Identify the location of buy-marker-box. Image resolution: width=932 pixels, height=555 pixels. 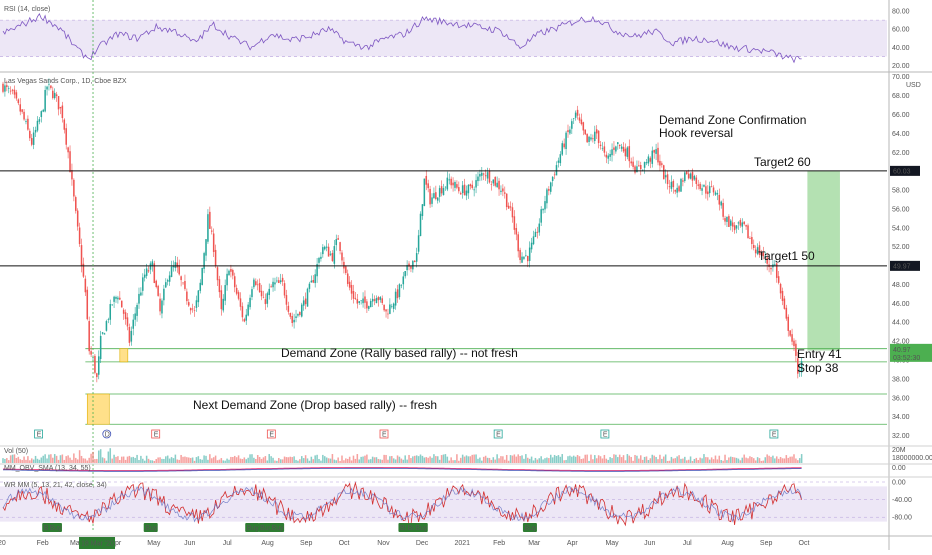
(420, 527).